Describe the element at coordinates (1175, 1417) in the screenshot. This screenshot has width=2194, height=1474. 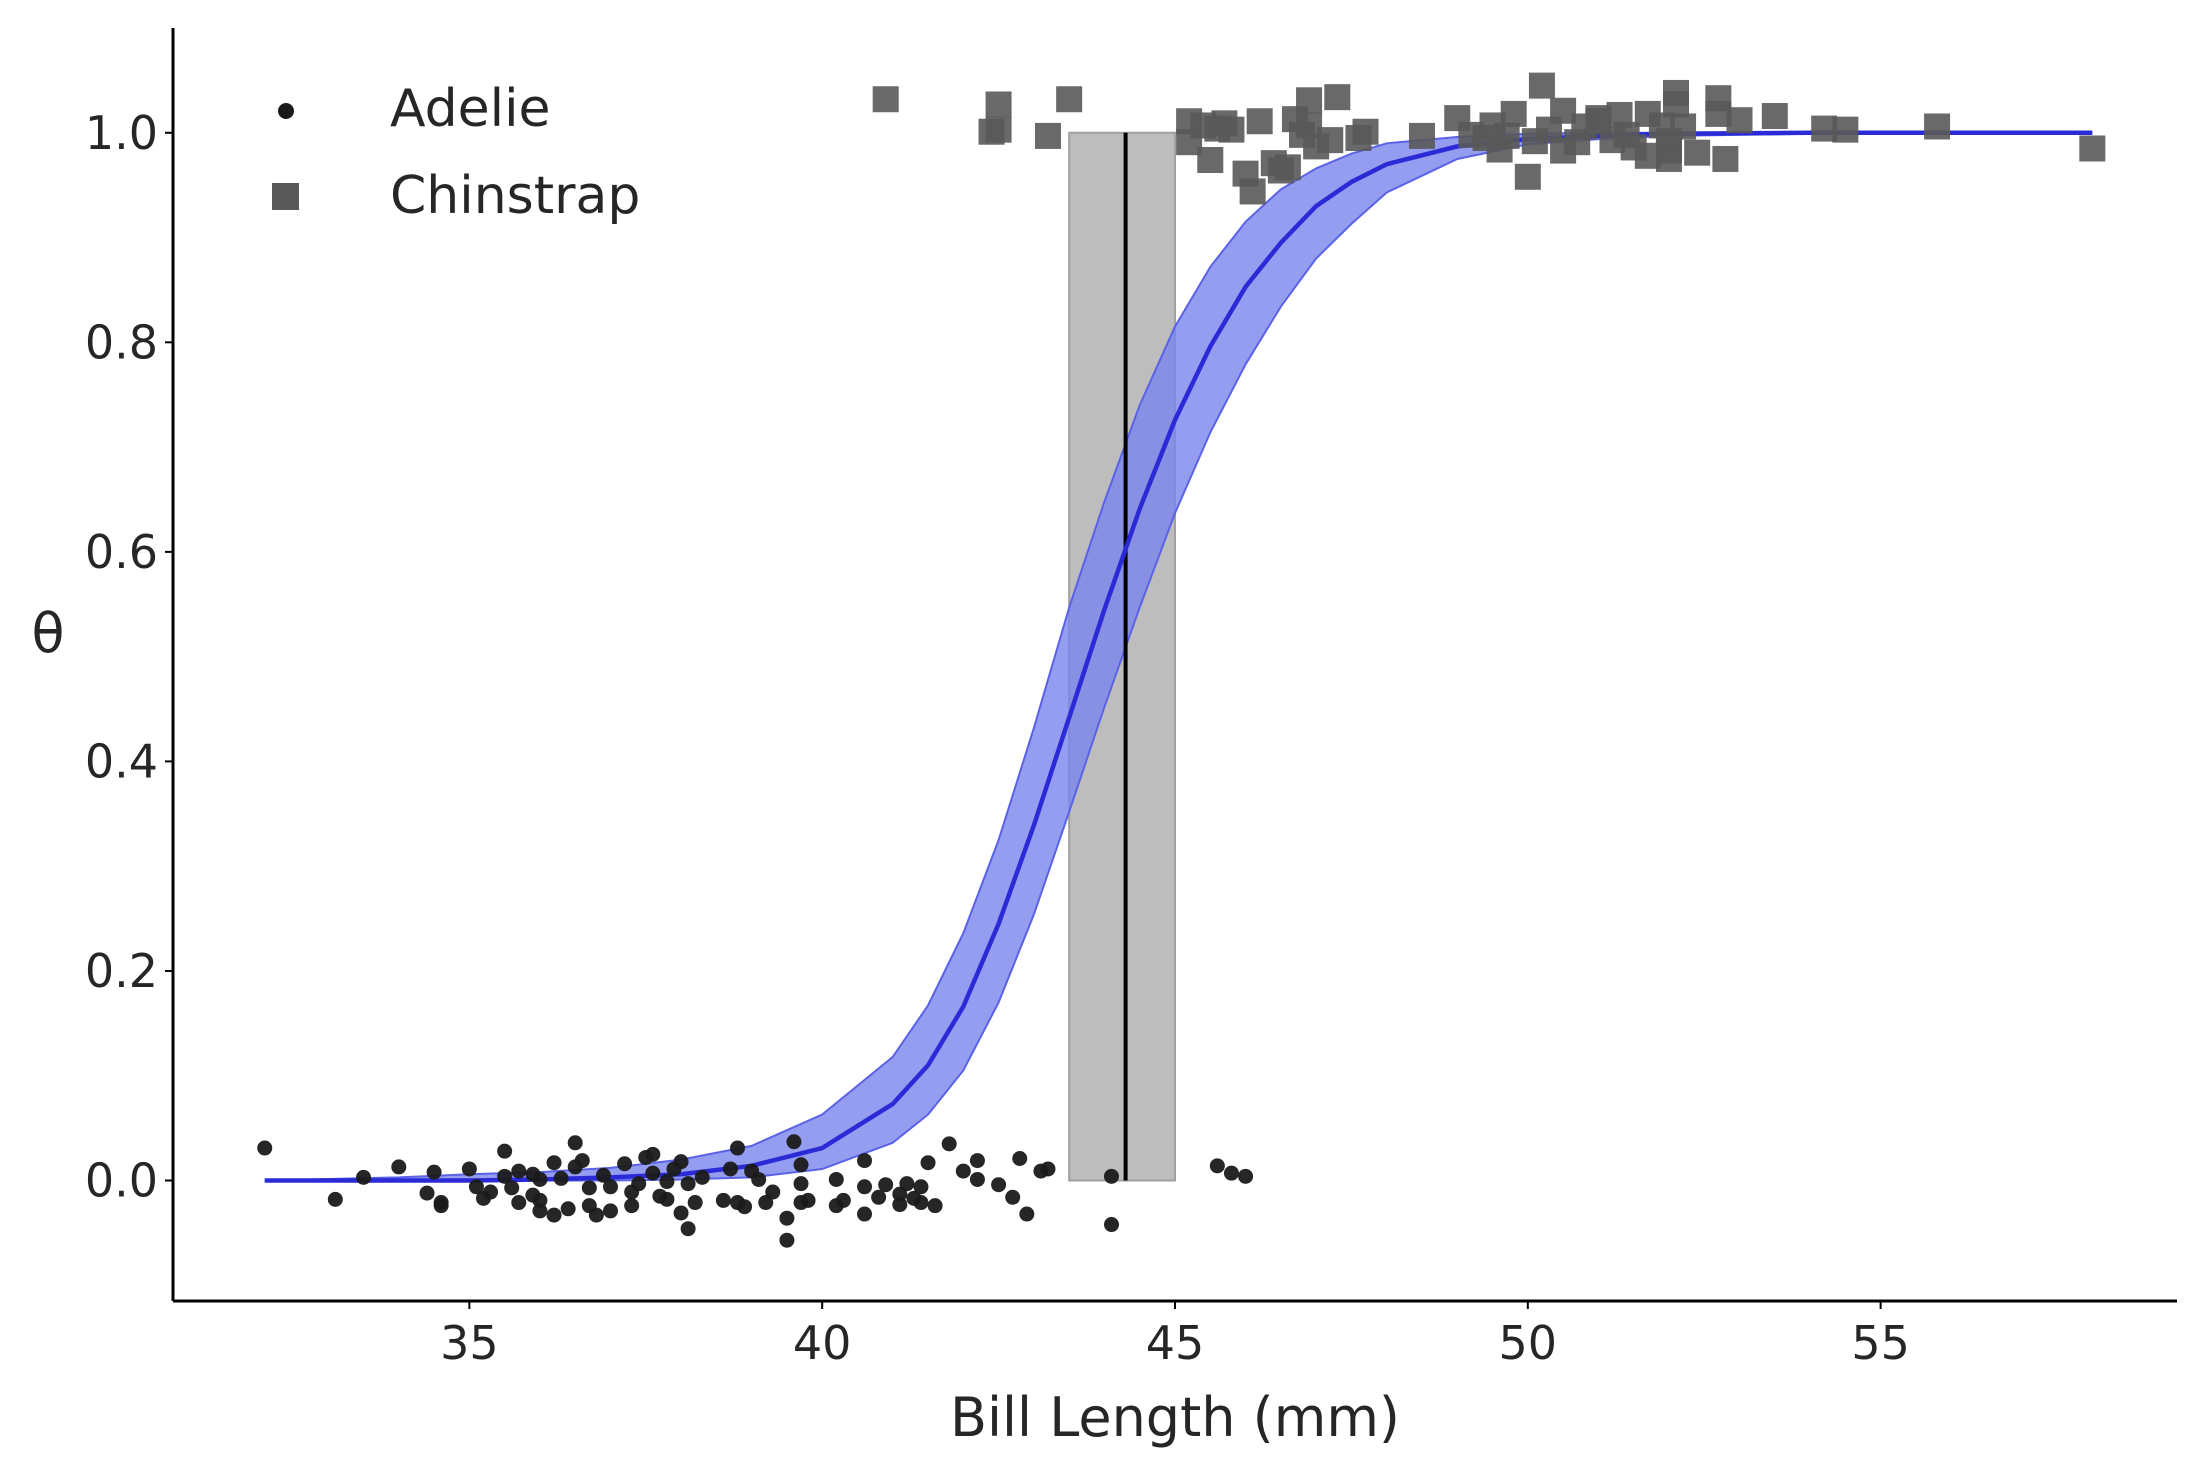
I see `x-axis-title: Bill Length (mm)` at that location.